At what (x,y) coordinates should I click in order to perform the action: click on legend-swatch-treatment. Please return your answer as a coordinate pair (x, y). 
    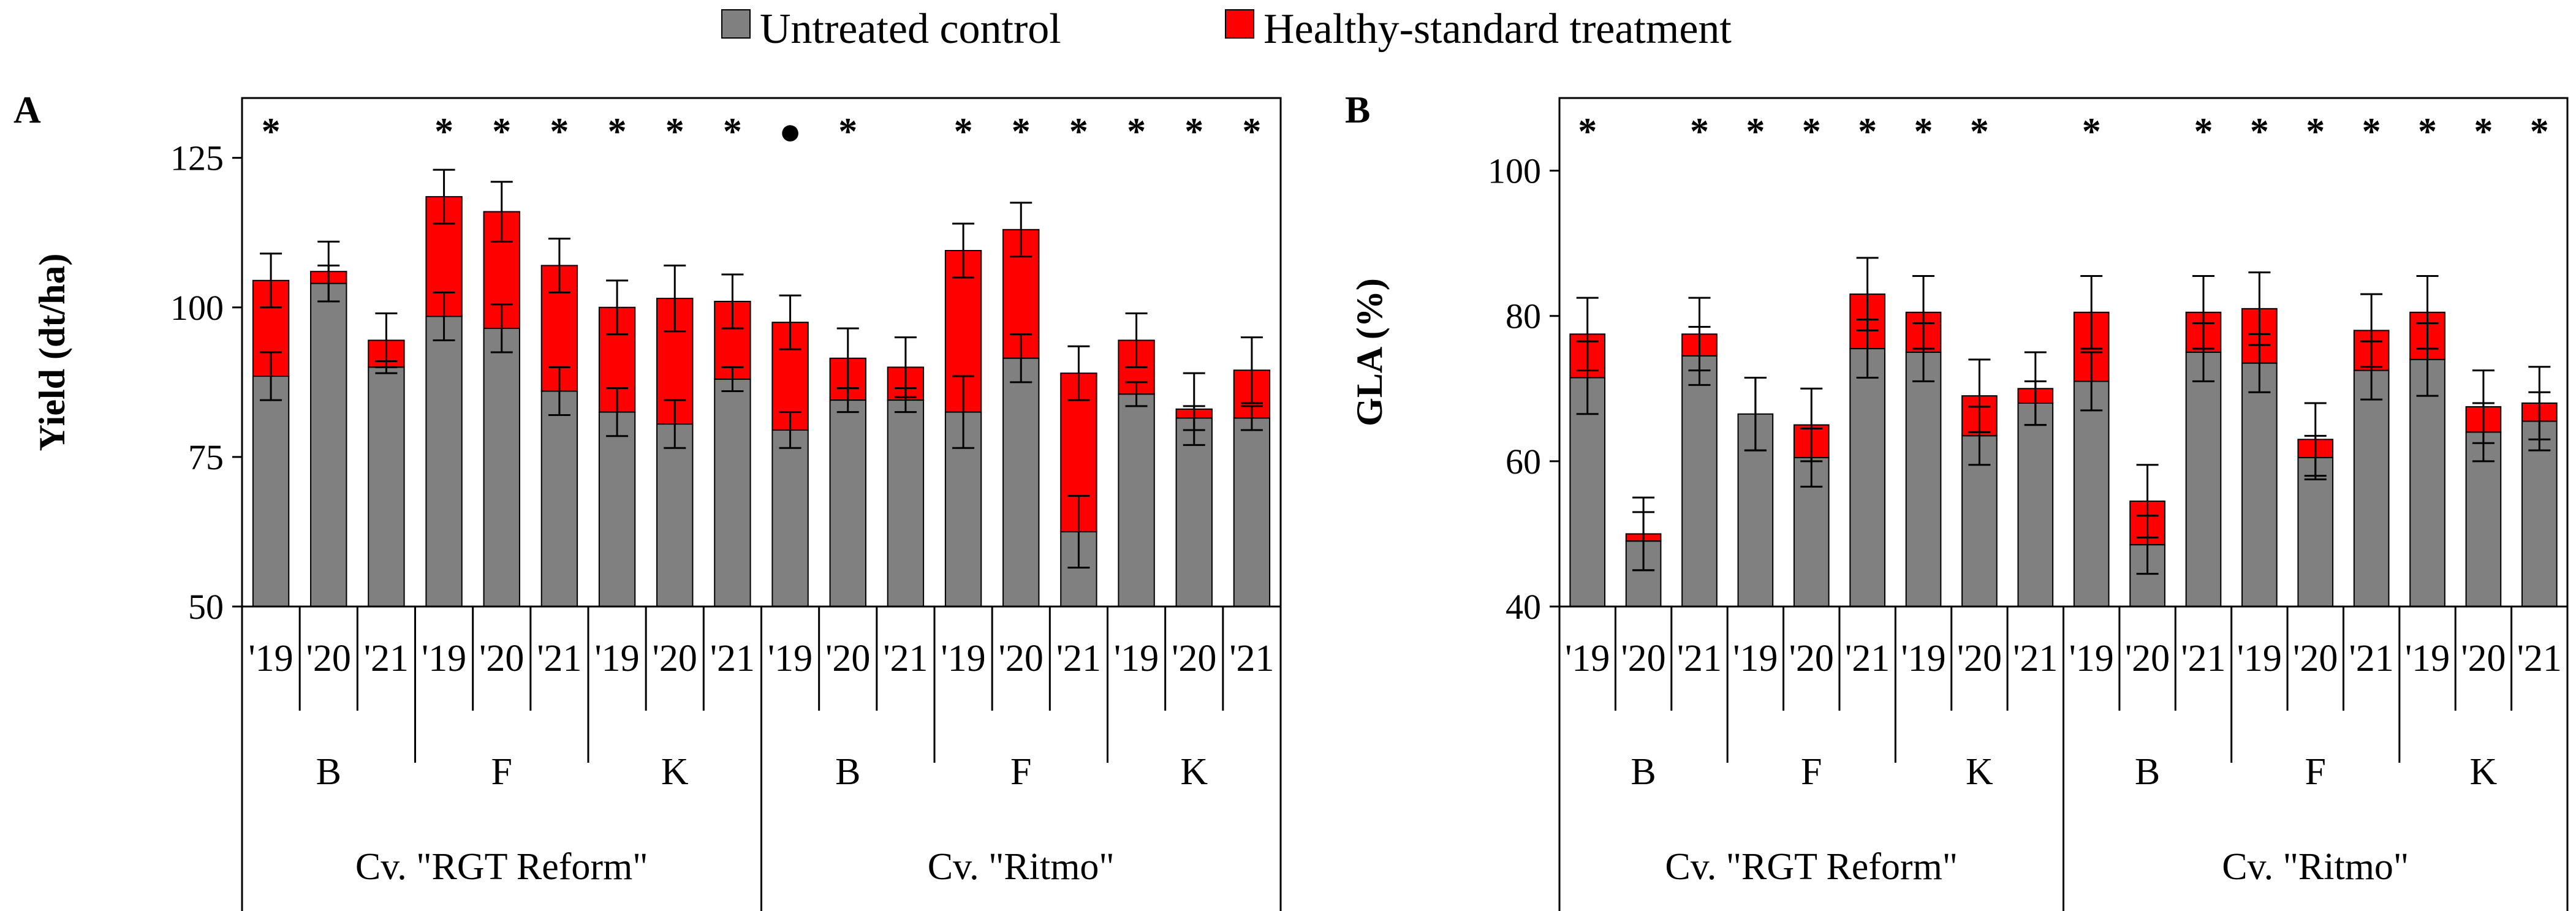
    Looking at the image, I should click on (1239, 24).